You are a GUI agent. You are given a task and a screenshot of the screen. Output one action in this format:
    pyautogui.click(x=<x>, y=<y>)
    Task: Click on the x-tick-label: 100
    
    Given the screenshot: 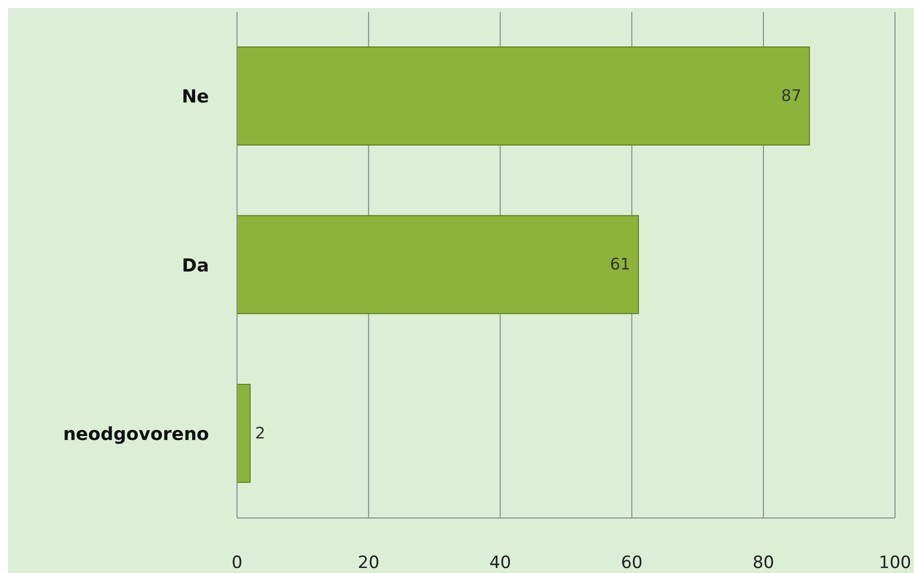 What is the action you would take?
    pyautogui.click(x=895, y=563)
    